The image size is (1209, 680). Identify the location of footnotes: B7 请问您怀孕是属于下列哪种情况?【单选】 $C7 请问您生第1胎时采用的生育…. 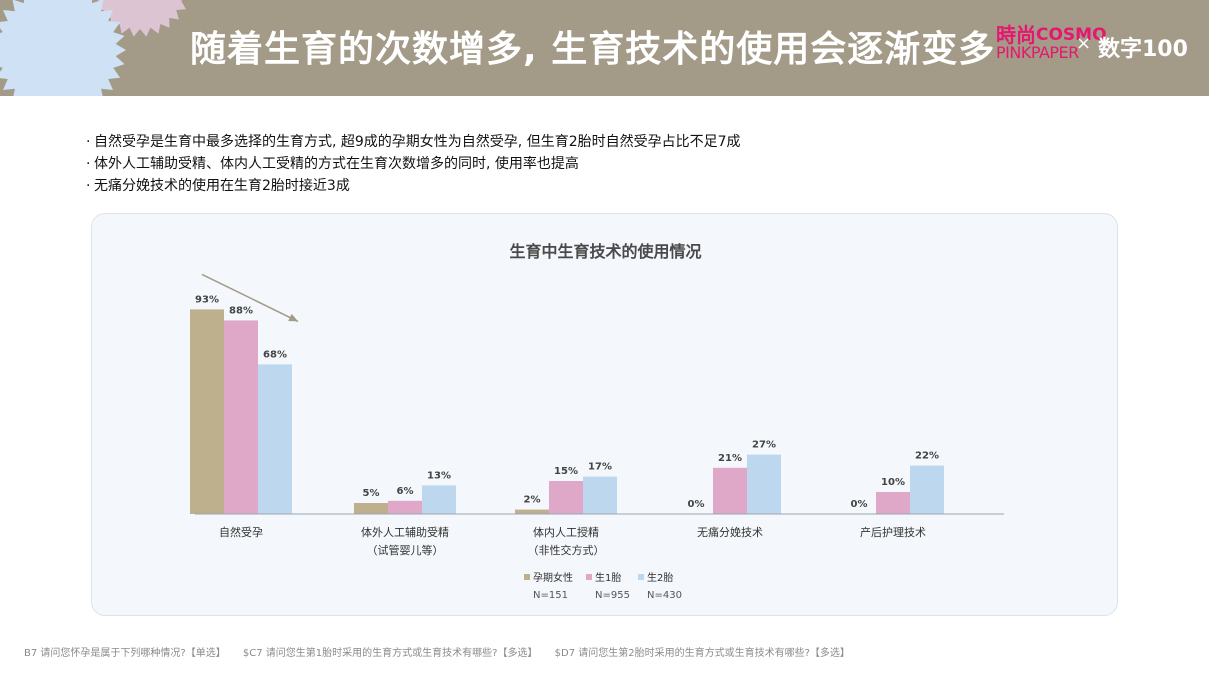
(444, 651).